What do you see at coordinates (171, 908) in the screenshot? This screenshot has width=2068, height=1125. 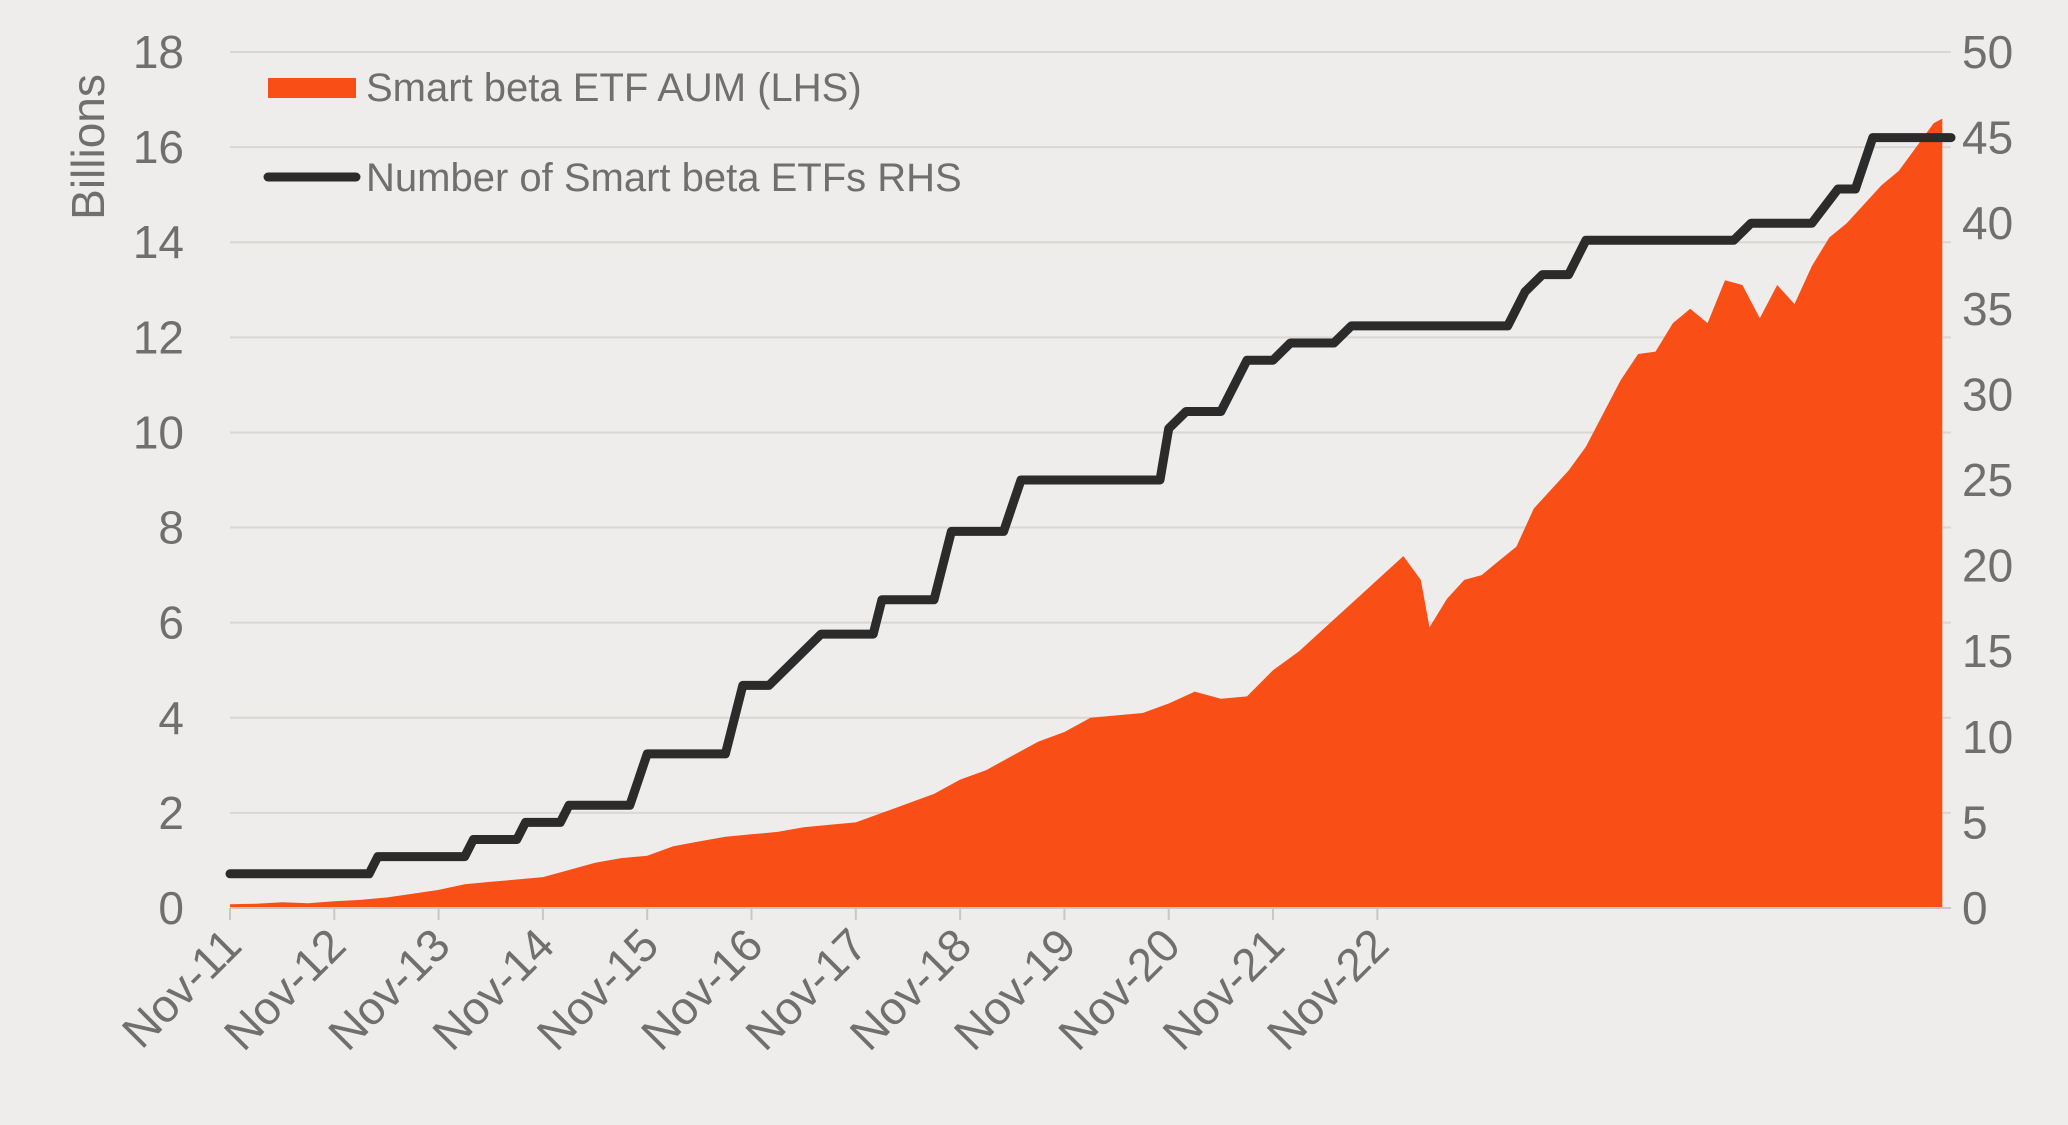 I see `left-y-tick-label: 0` at bounding box center [171, 908].